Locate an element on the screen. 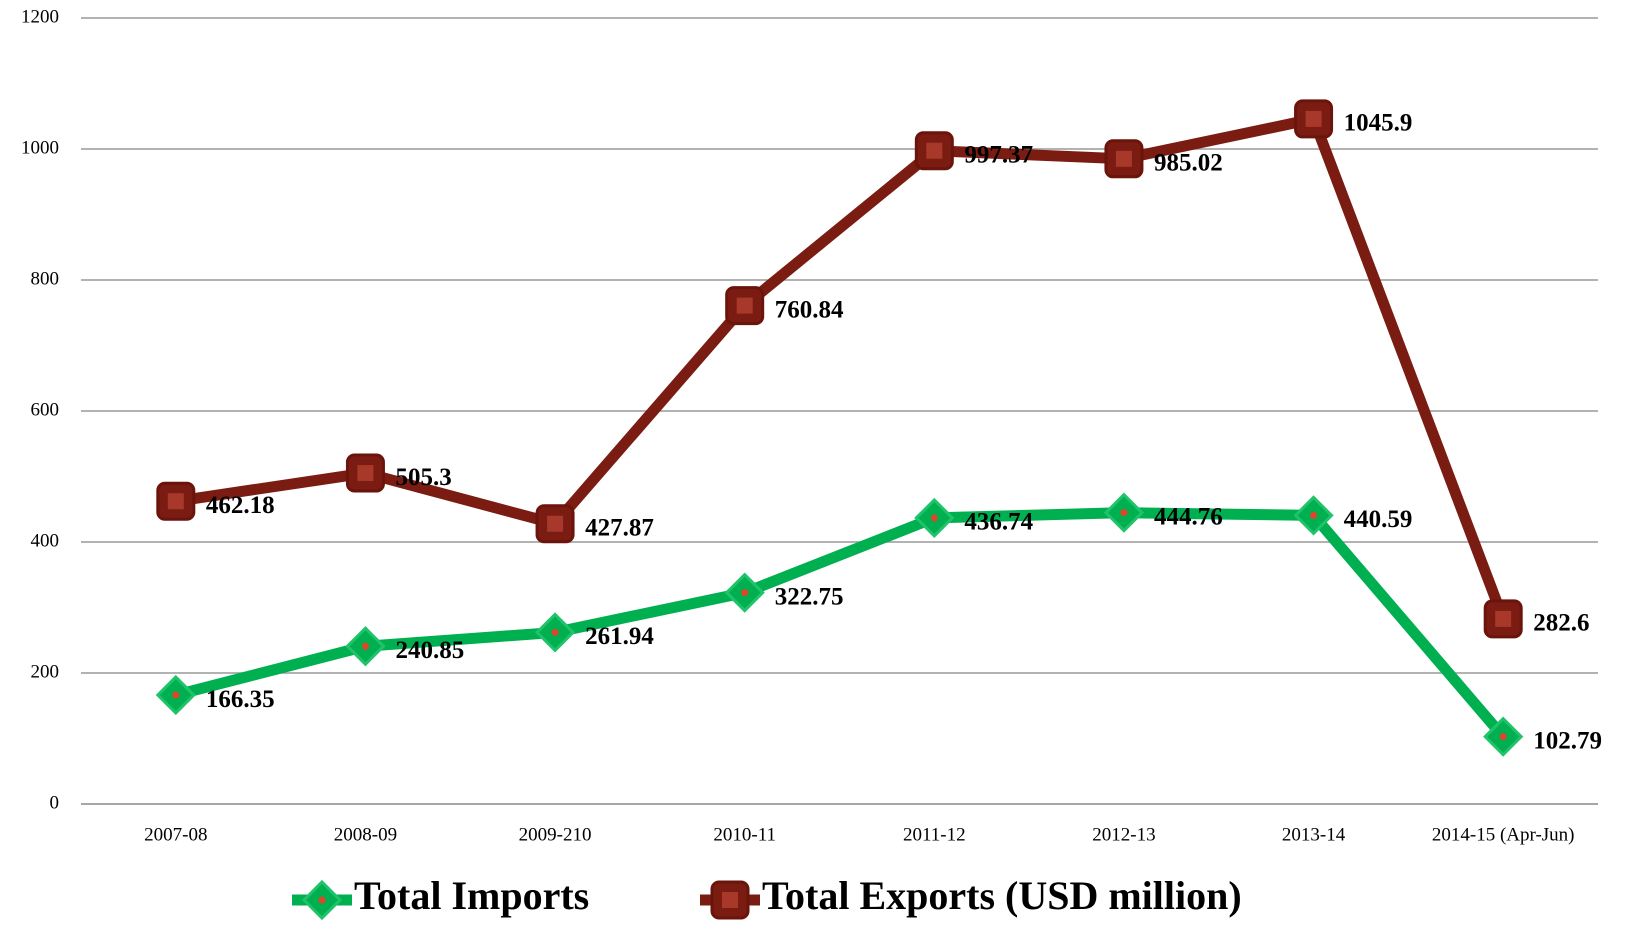 Image resolution: width=1629 pixels, height=927 pixels. x-tick-label: 2007-08 is located at coordinates (175, 834).